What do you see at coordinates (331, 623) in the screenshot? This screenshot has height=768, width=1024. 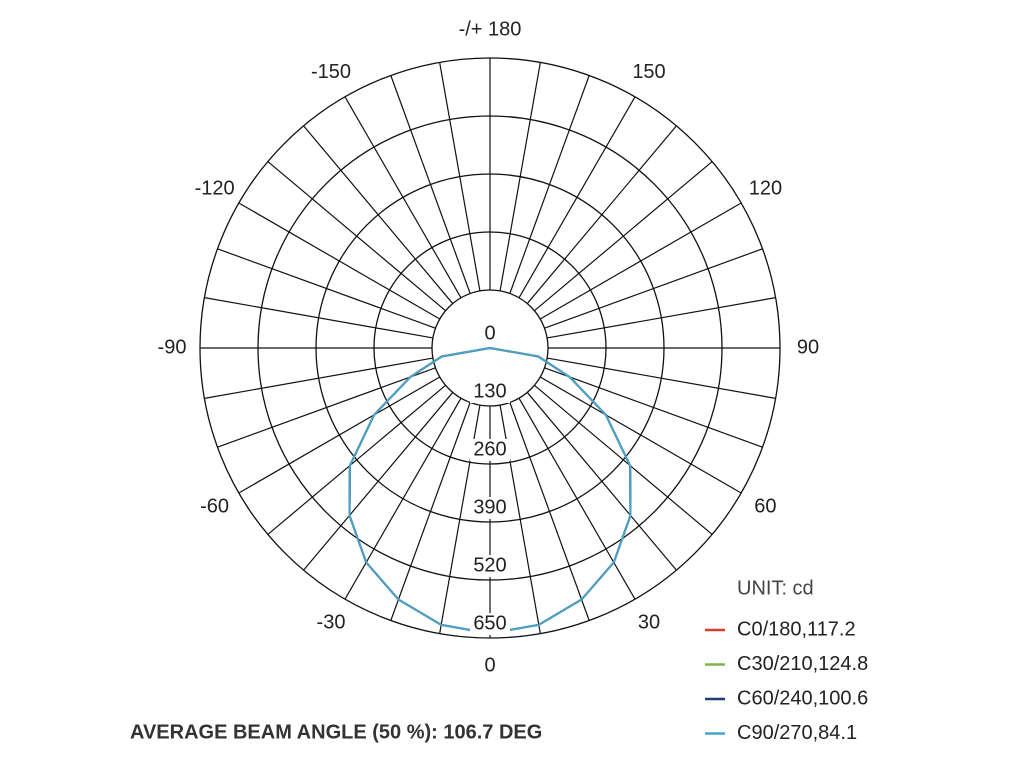 I see `angle-tick-label: -30` at bounding box center [331, 623].